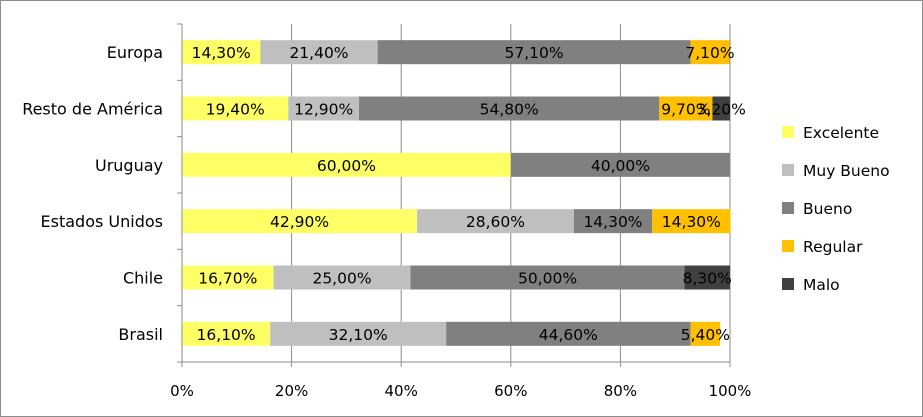 Image resolution: width=923 pixels, height=417 pixels. What do you see at coordinates (510, 391) in the screenshot?
I see `x-tick-label: 60%` at bounding box center [510, 391].